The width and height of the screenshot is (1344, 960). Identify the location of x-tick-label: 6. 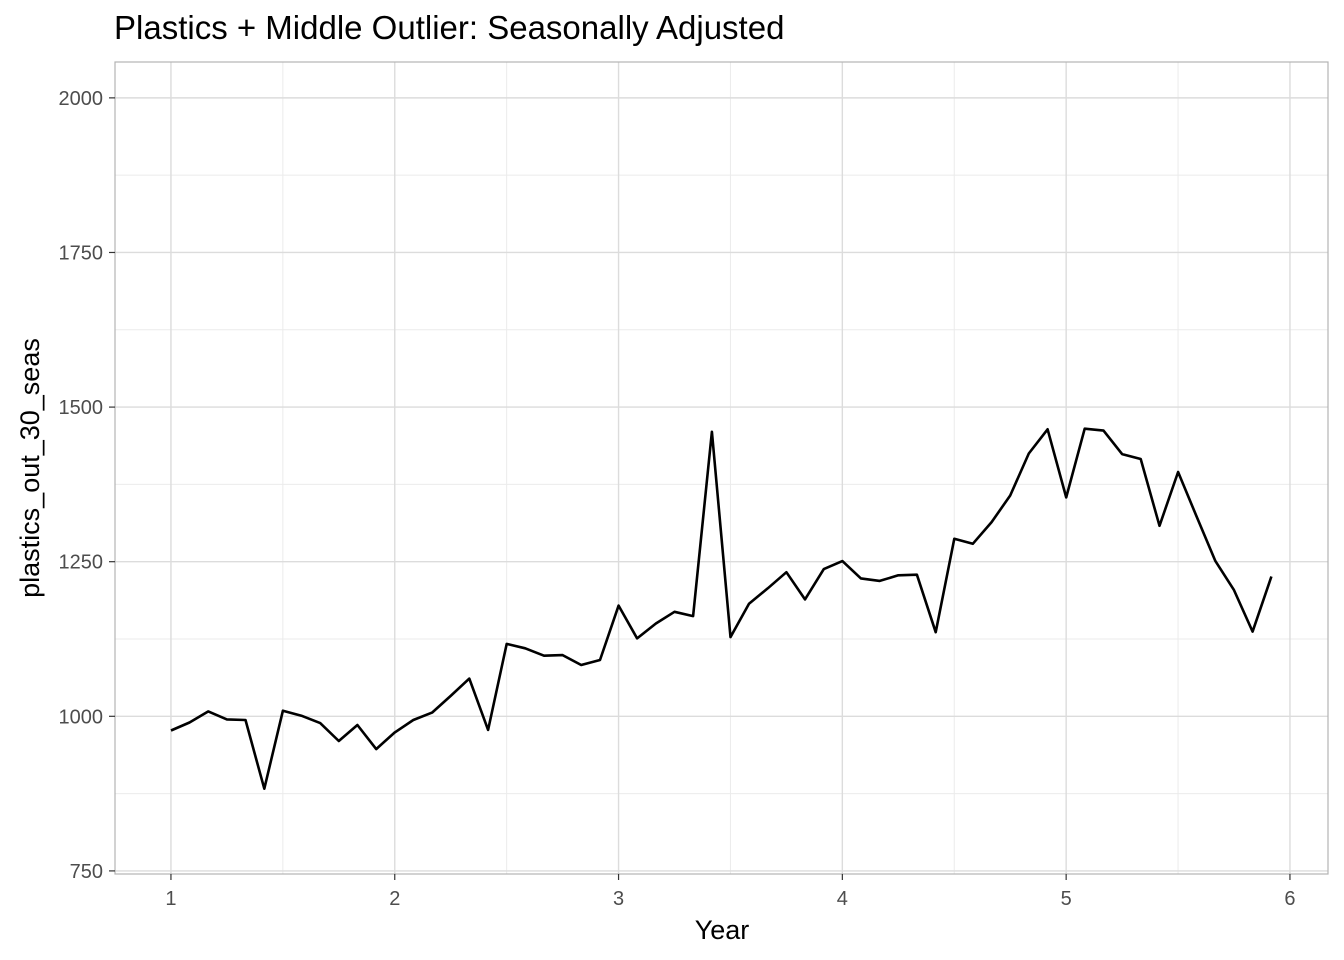
(1289, 899).